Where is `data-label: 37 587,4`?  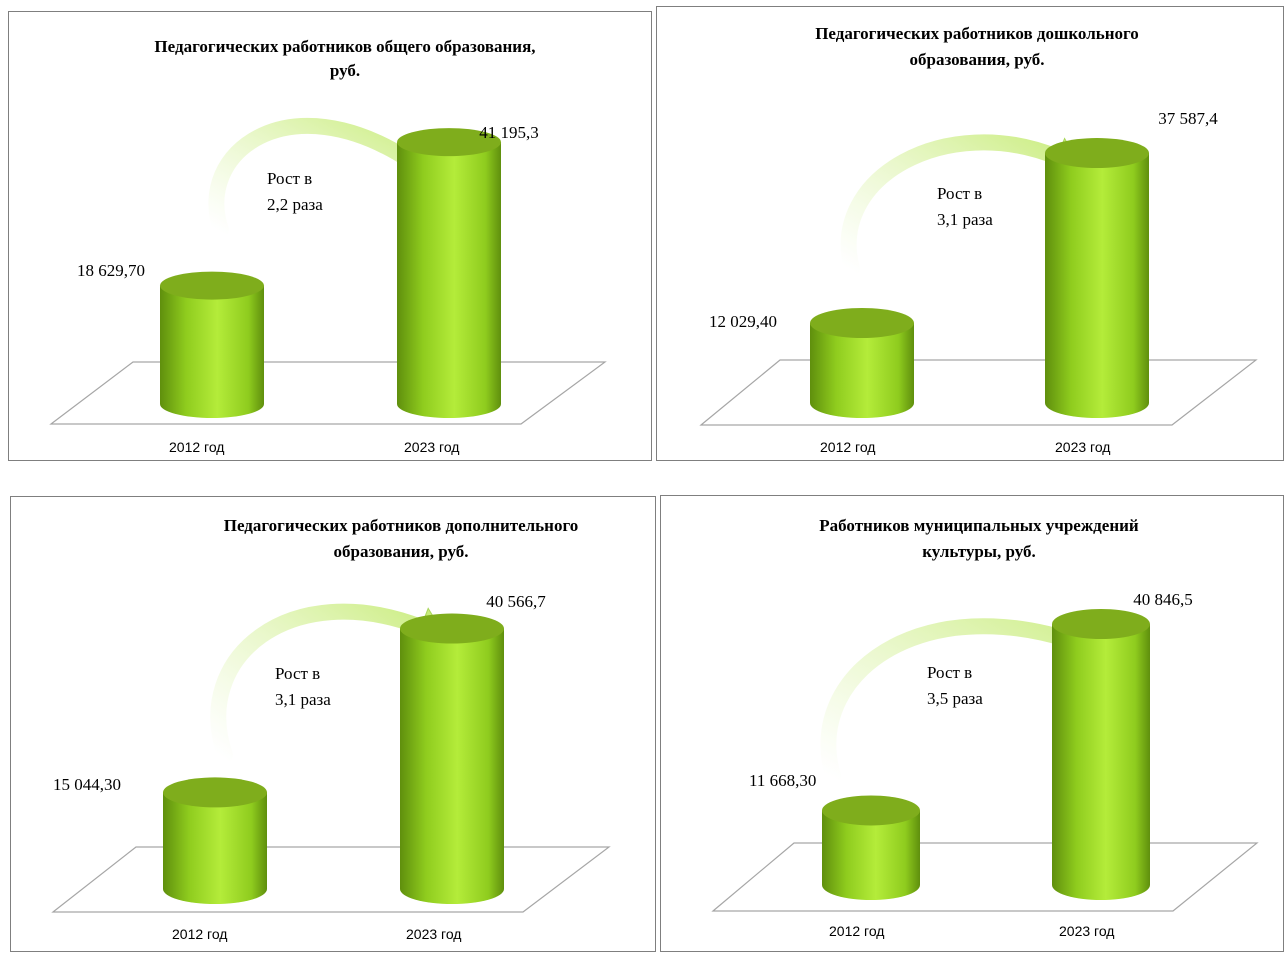
data-label: 37 587,4 is located at coordinates (1188, 118).